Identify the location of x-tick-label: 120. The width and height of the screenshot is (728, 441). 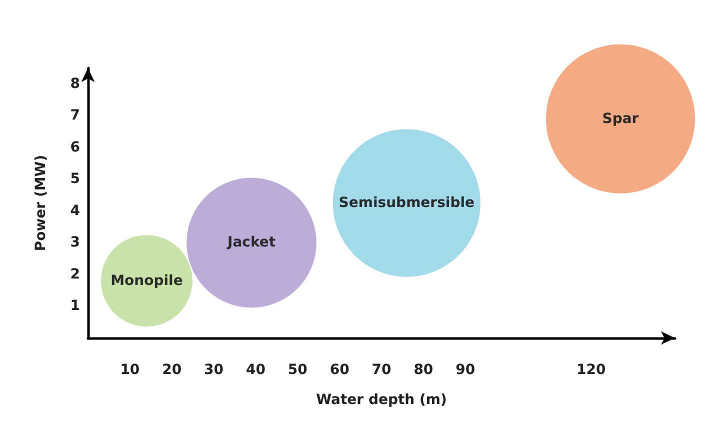
(591, 370).